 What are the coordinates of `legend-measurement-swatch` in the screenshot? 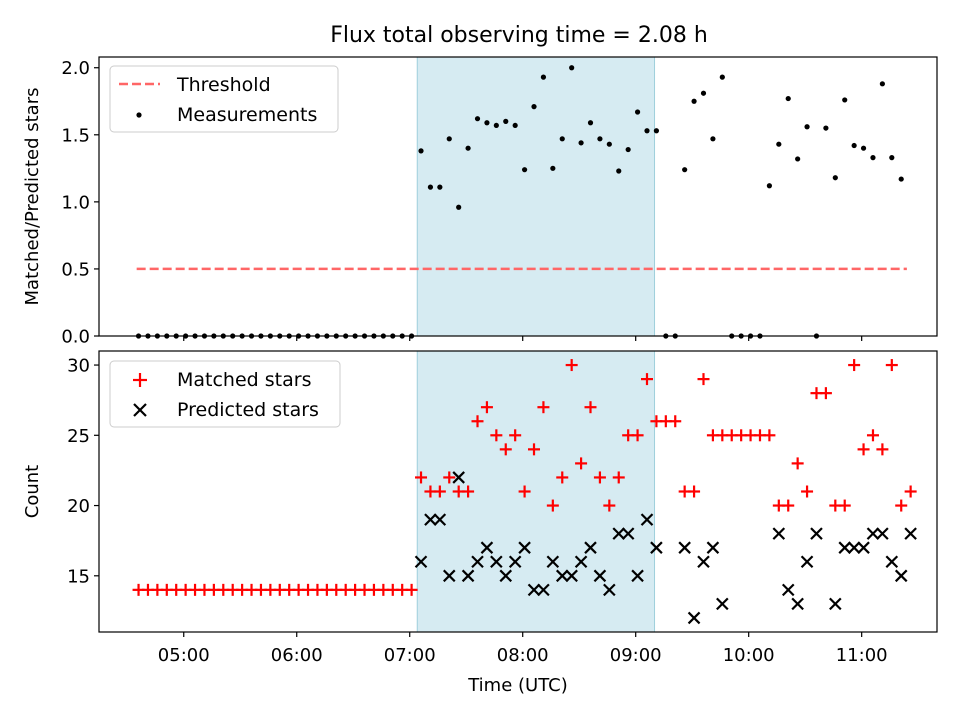 It's located at (139, 115).